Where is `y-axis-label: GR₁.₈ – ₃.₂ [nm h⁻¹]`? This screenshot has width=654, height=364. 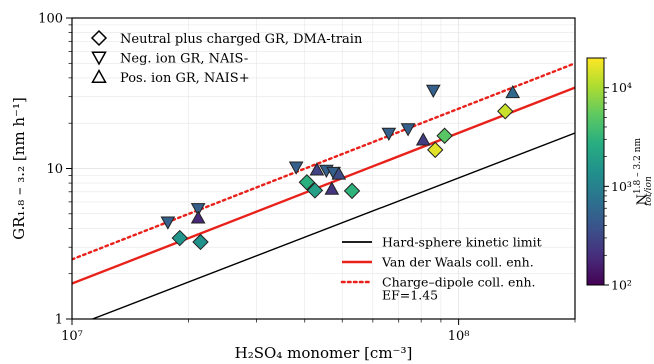 y-axis-label: GR₁.₈ – ₃.₂ [nm h⁻¹] is located at coordinates (19, 168).